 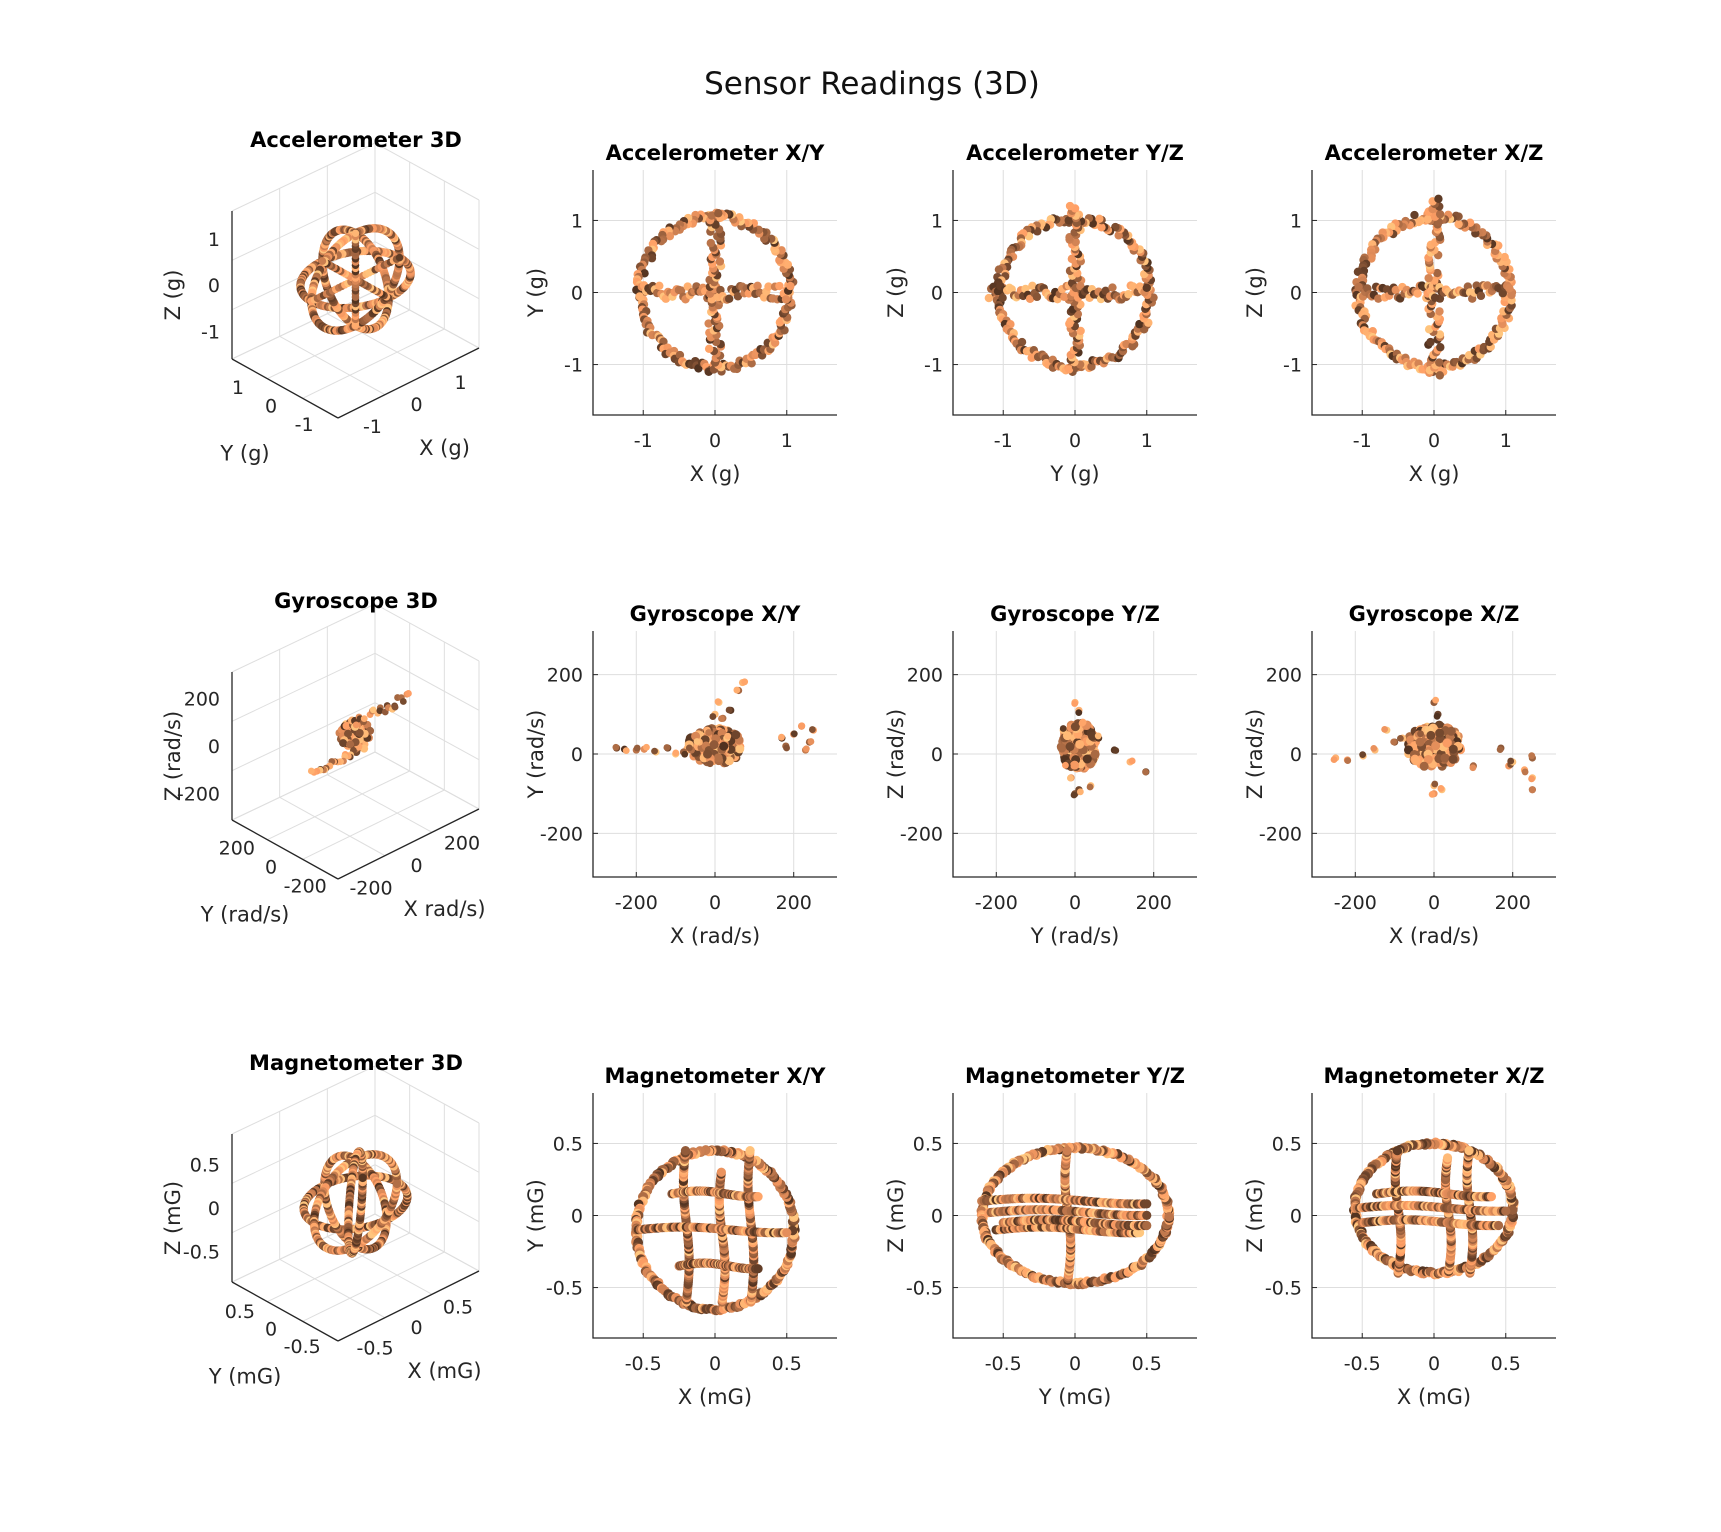 What do you see at coordinates (715, 1397) in the screenshot?
I see `x-axis-label: X (mG)` at bounding box center [715, 1397].